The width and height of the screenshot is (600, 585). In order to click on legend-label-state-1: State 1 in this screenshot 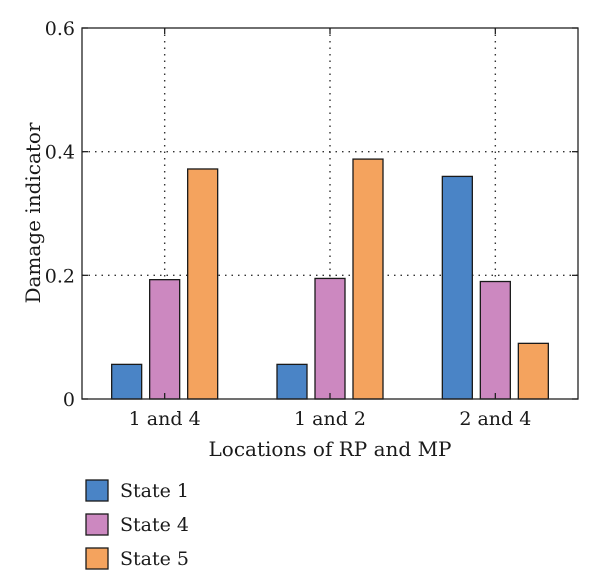, I will do `click(154, 491)`.